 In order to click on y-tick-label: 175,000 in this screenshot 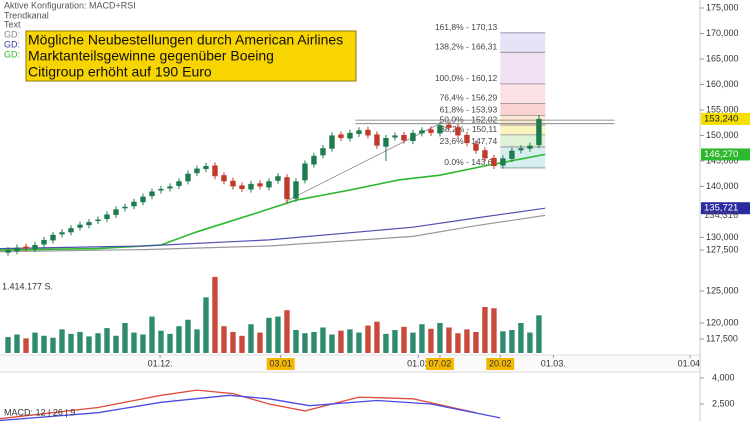, I will do `click(722, 7)`.